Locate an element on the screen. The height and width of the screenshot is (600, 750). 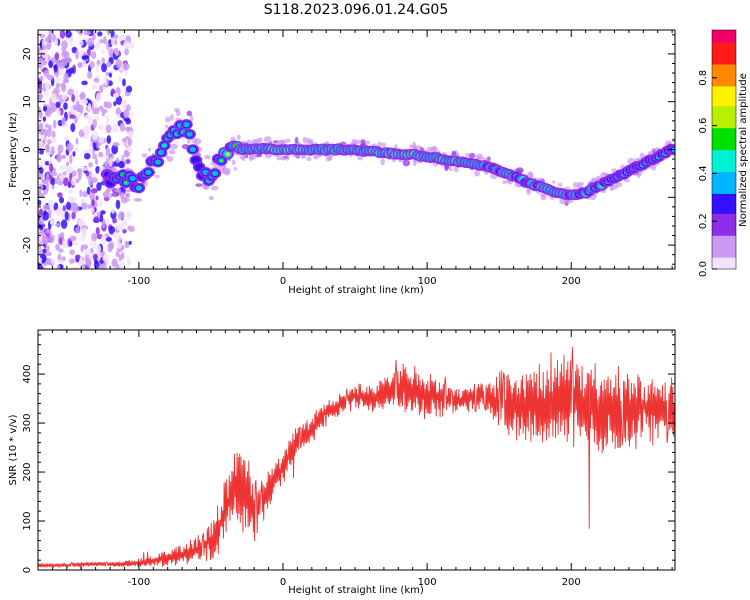
colorbar-axes: 0.0 0.2 0.4 0.6 0.8 is located at coordinates (717, 153).